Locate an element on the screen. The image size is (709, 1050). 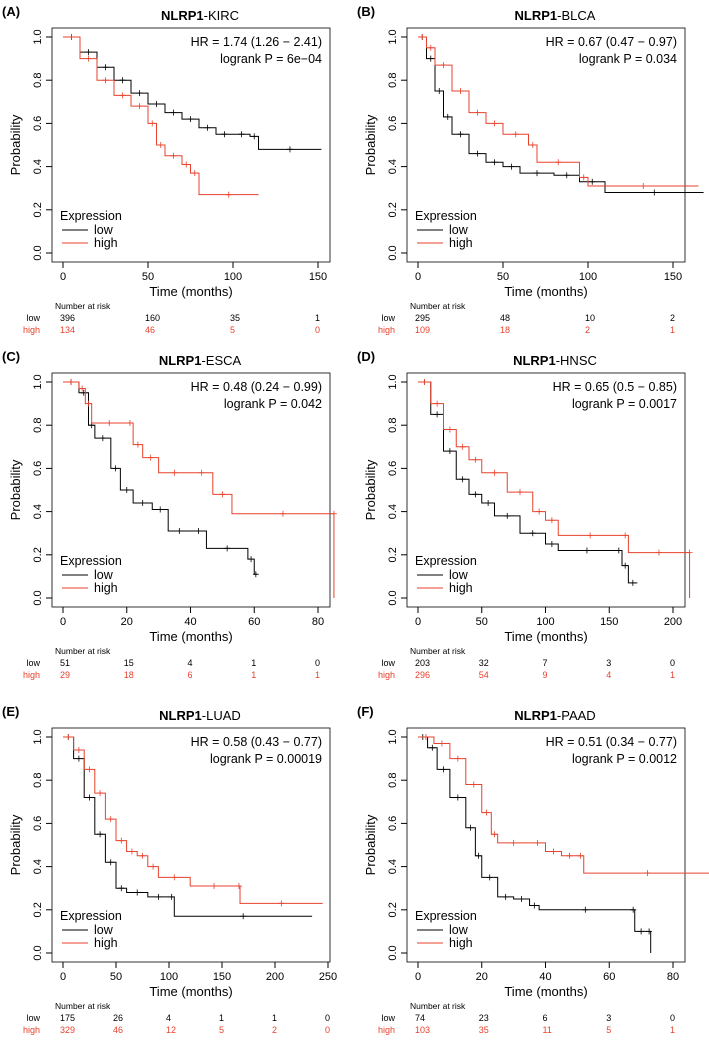
risk-low-count: 10 is located at coordinates (590, 318).